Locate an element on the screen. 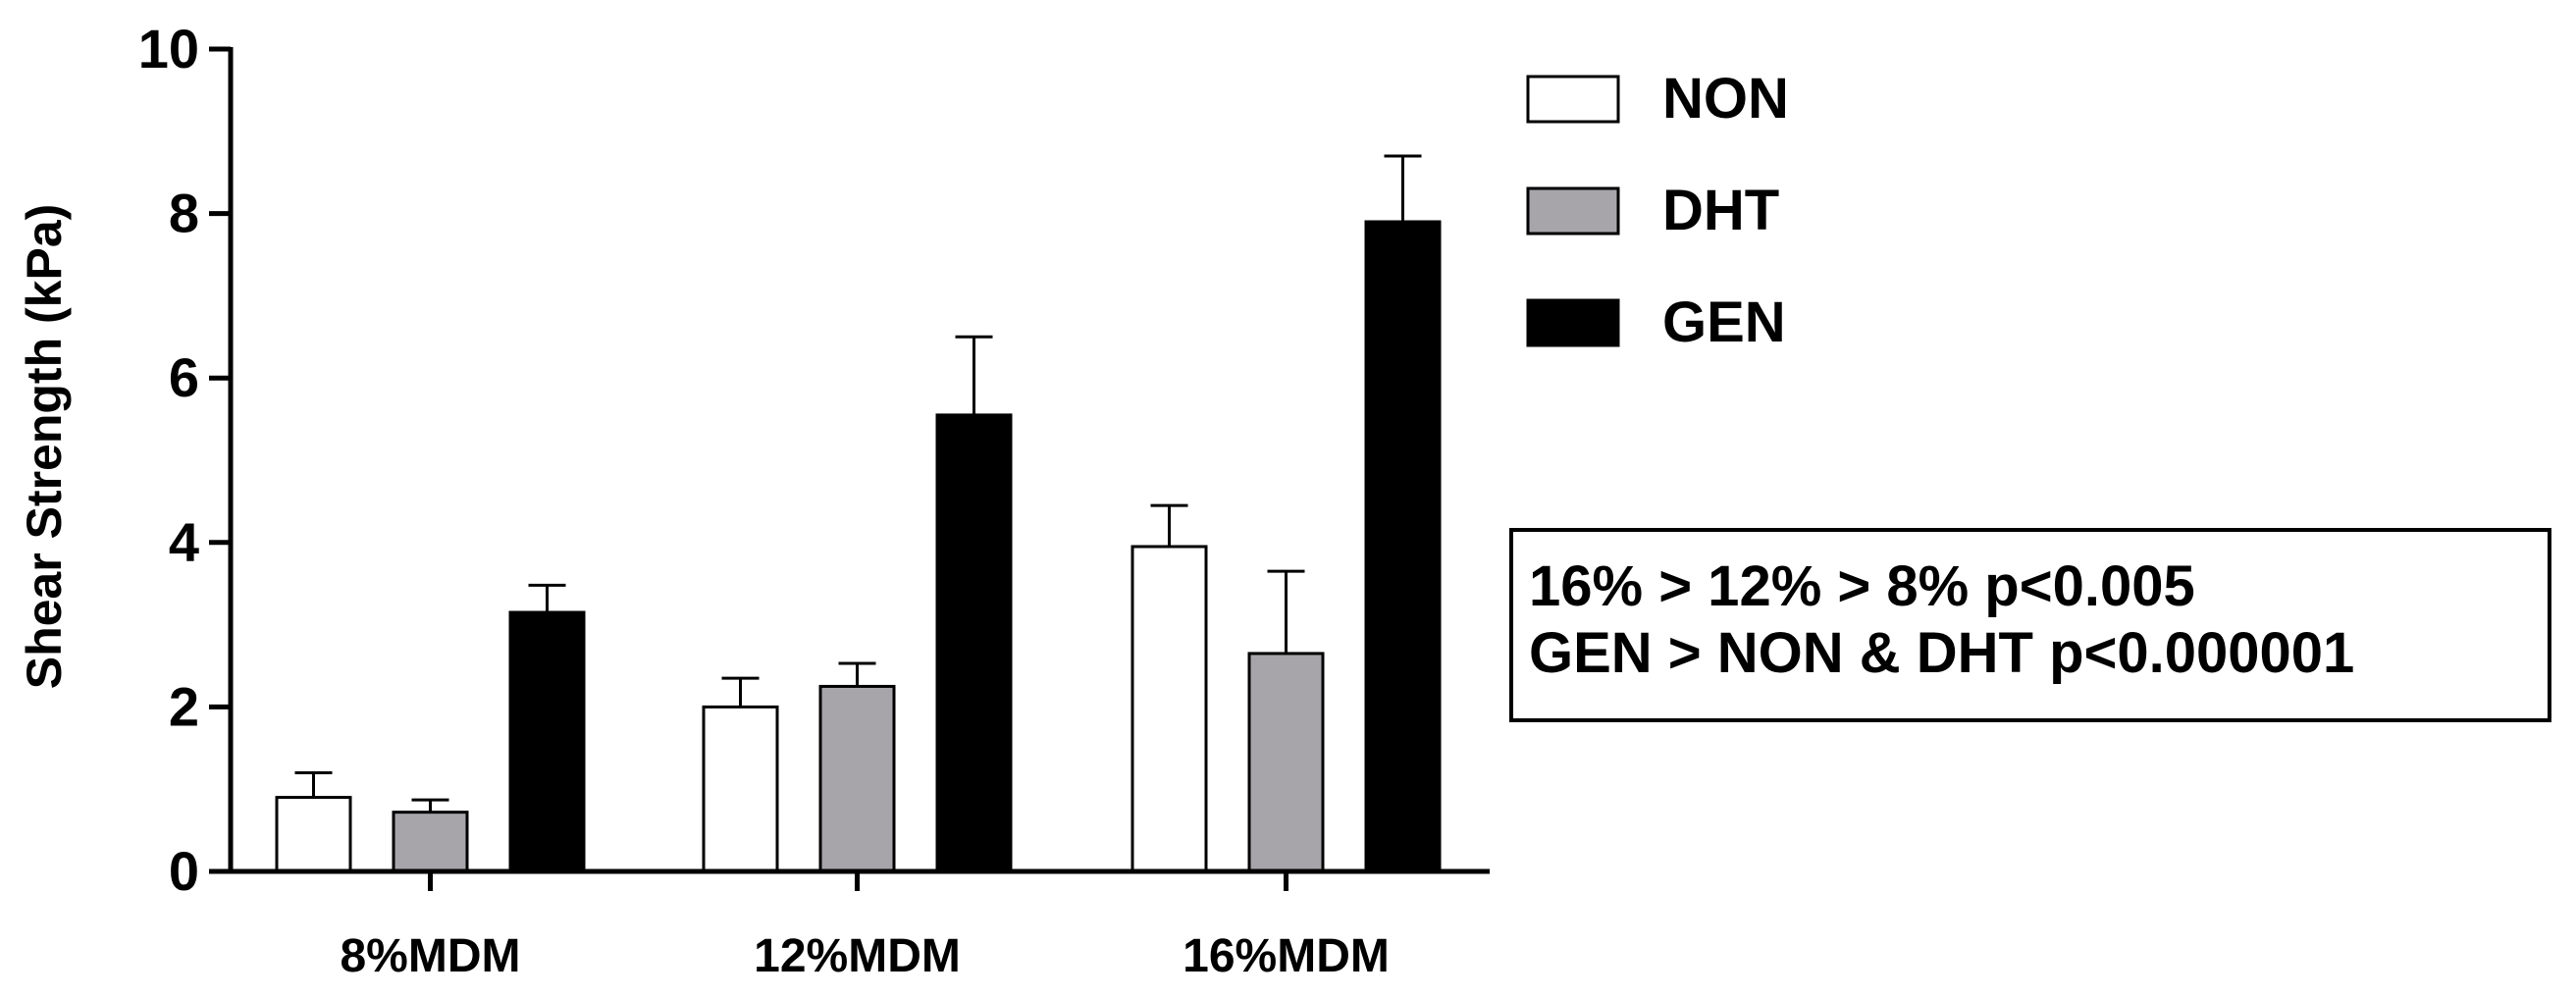 The width and height of the screenshot is (2576, 998). legend: NON DHT GEN is located at coordinates (1657, 210).